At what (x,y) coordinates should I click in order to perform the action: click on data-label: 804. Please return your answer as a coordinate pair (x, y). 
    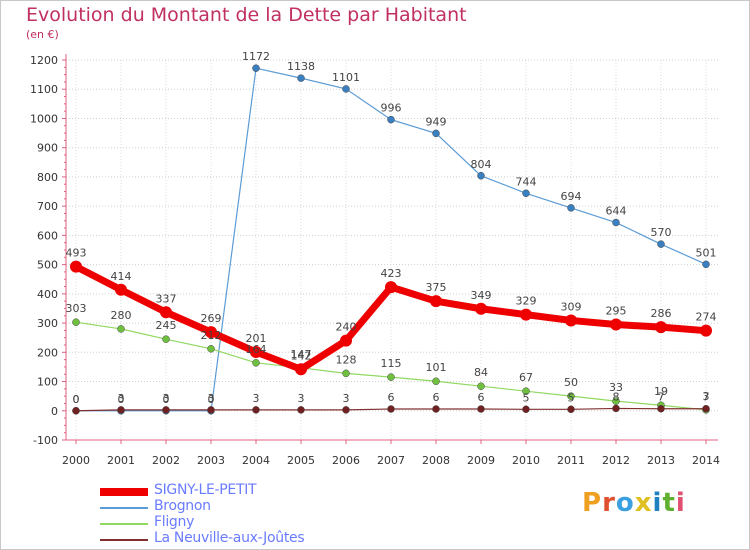
    Looking at the image, I should click on (481, 164).